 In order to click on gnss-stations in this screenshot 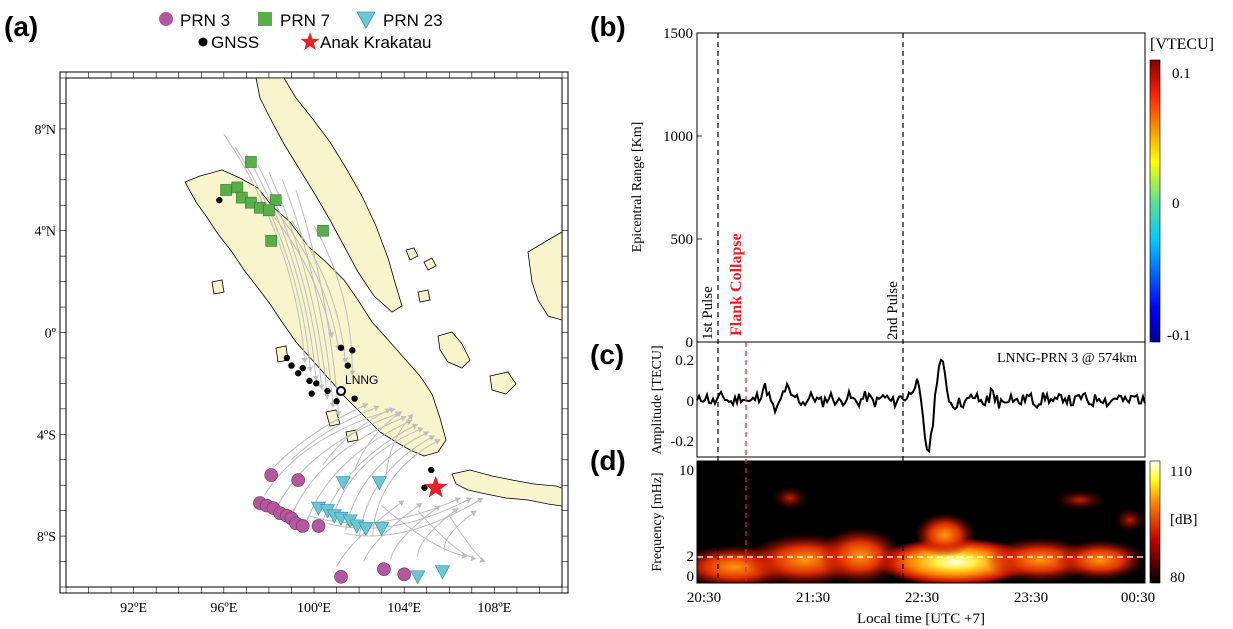, I will do `click(325, 343)`.